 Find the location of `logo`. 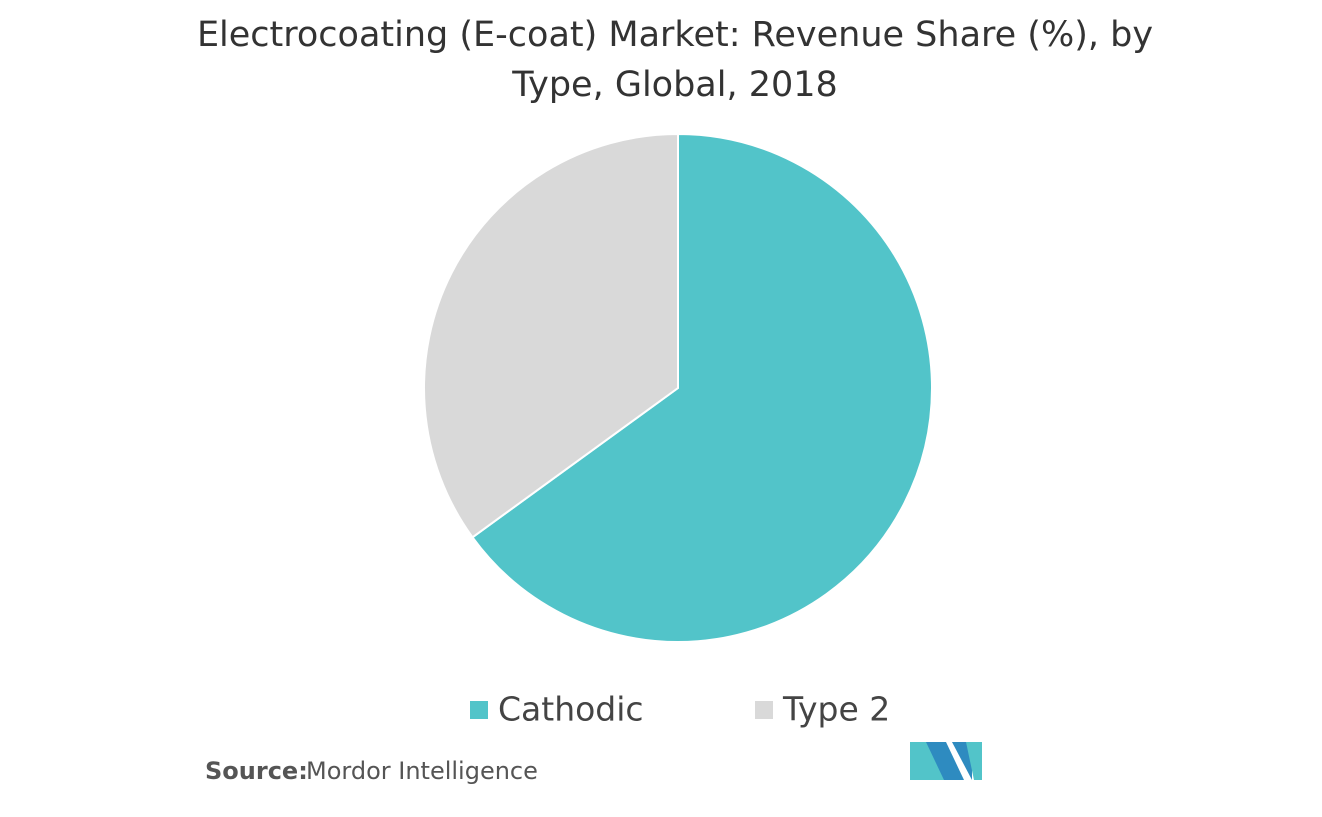

logo is located at coordinates (946, 761).